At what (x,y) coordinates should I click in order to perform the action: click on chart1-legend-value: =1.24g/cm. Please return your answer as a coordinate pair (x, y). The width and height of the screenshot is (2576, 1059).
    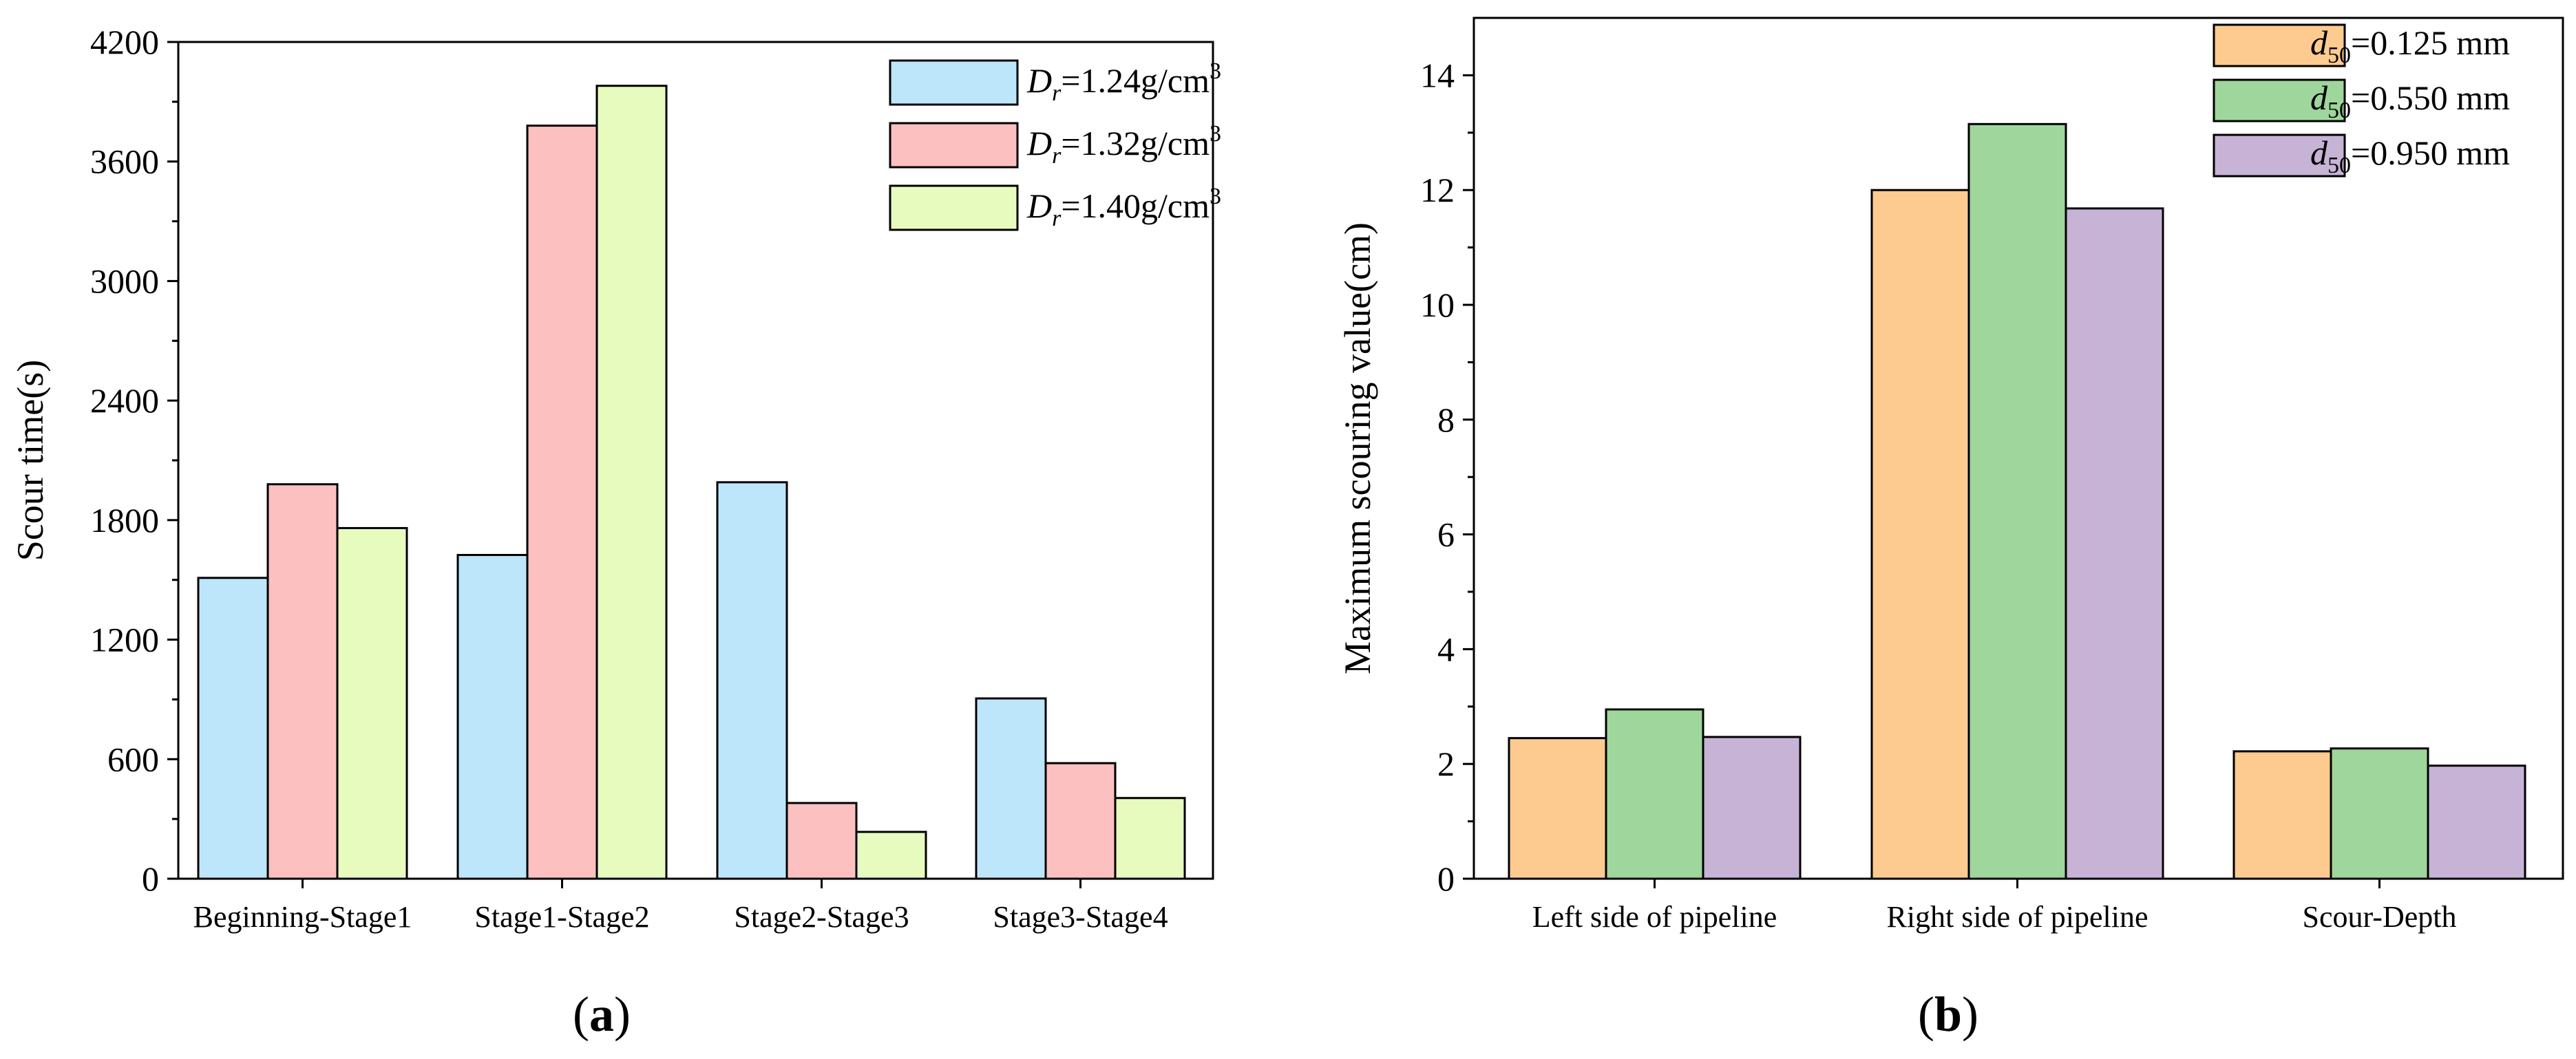
    Looking at the image, I should click on (1135, 80).